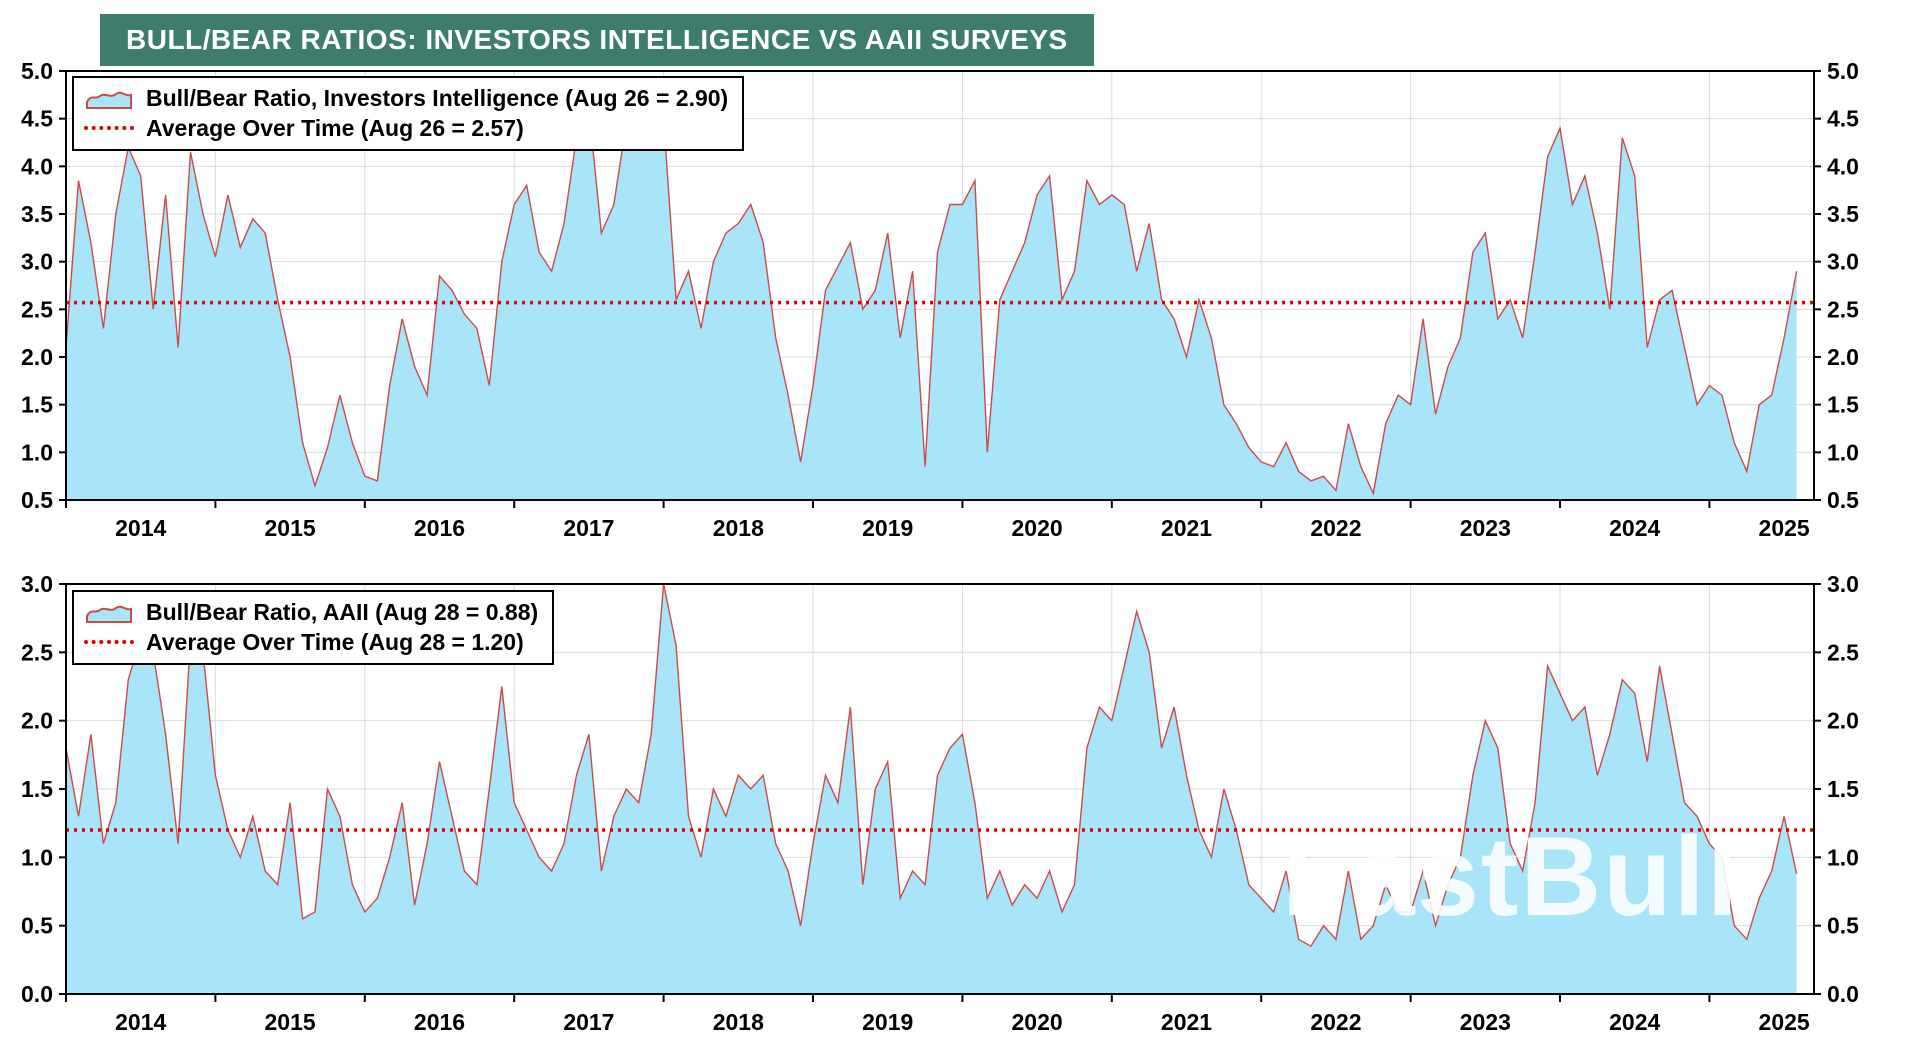  I want to click on legend-row-series: Bull/Bear Ratio, AAII (Aug 28 = 0.88), so click(311, 612).